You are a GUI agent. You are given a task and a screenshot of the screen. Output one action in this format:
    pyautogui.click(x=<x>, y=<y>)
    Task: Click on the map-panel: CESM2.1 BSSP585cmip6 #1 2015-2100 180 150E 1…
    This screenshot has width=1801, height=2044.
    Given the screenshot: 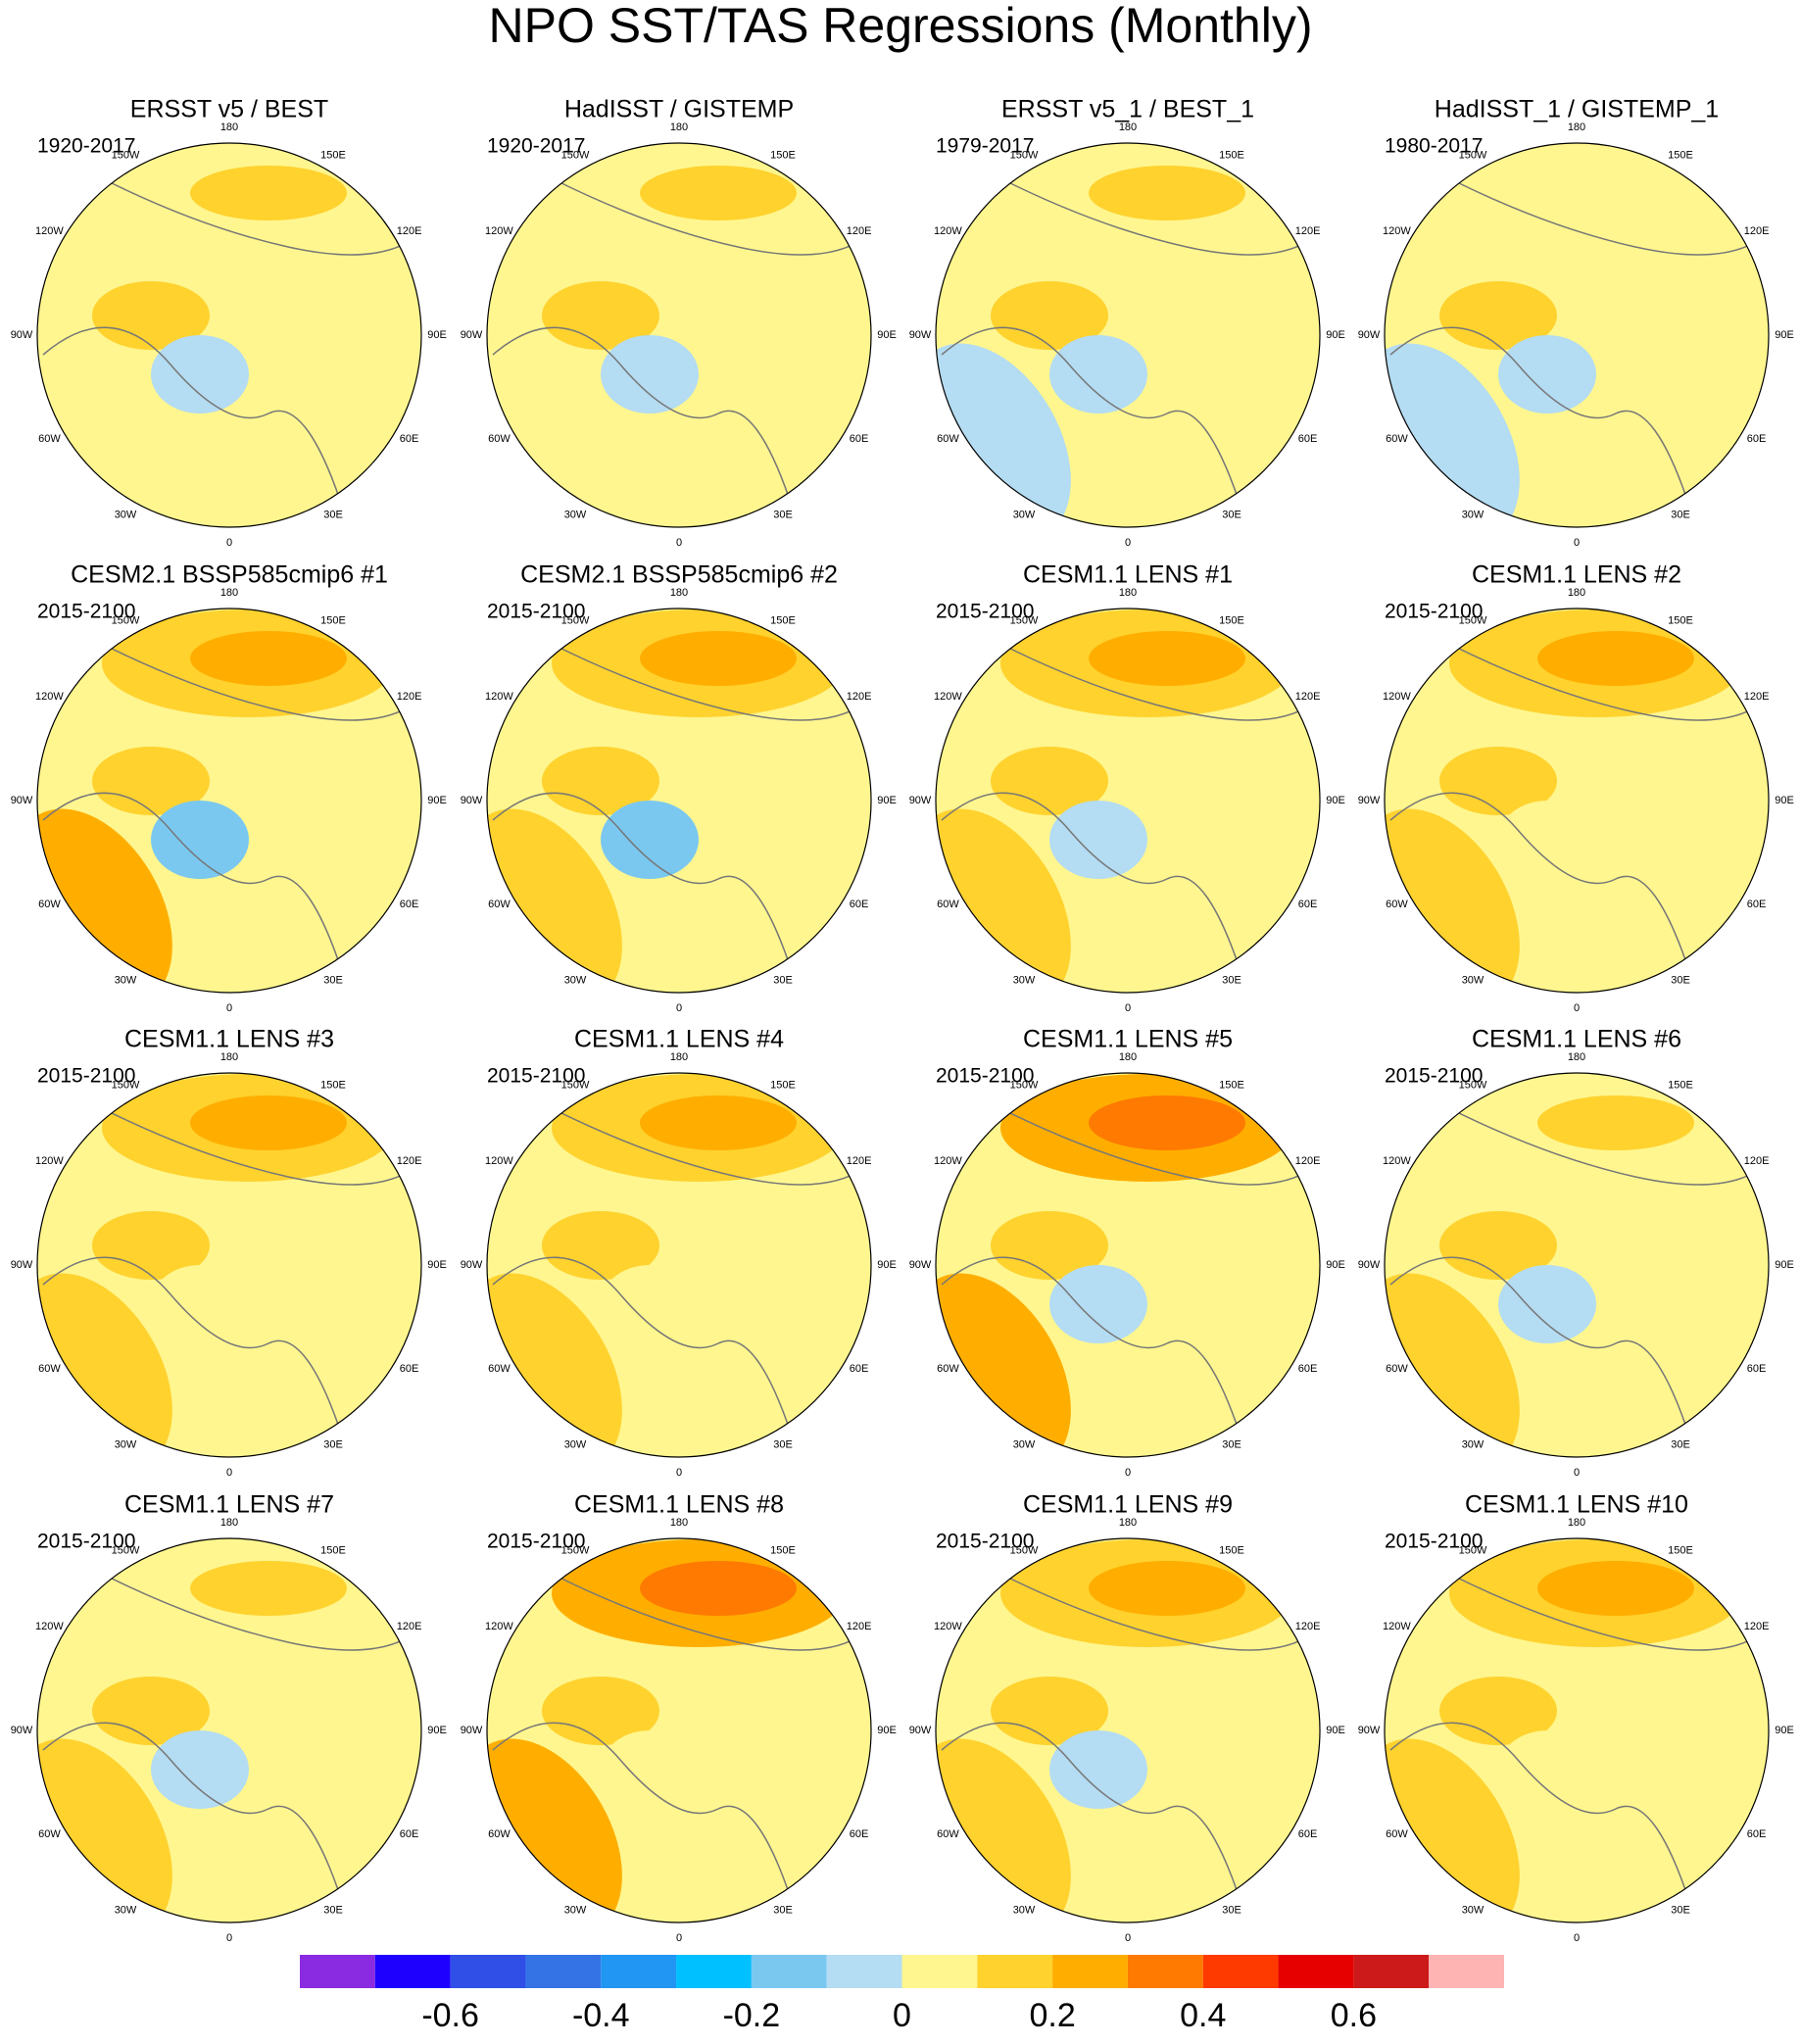 What is the action you would take?
    pyautogui.click(x=229, y=788)
    